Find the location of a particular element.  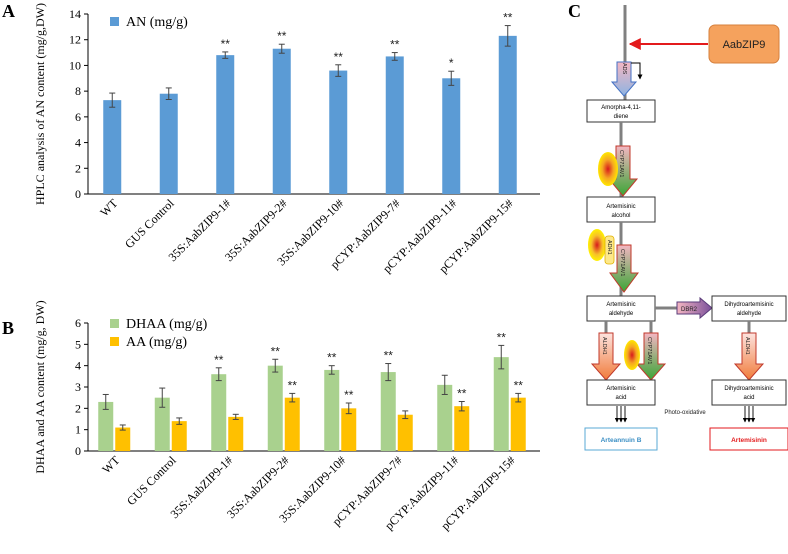

y-tick-label: 10 is located at coordinates (75, 65).